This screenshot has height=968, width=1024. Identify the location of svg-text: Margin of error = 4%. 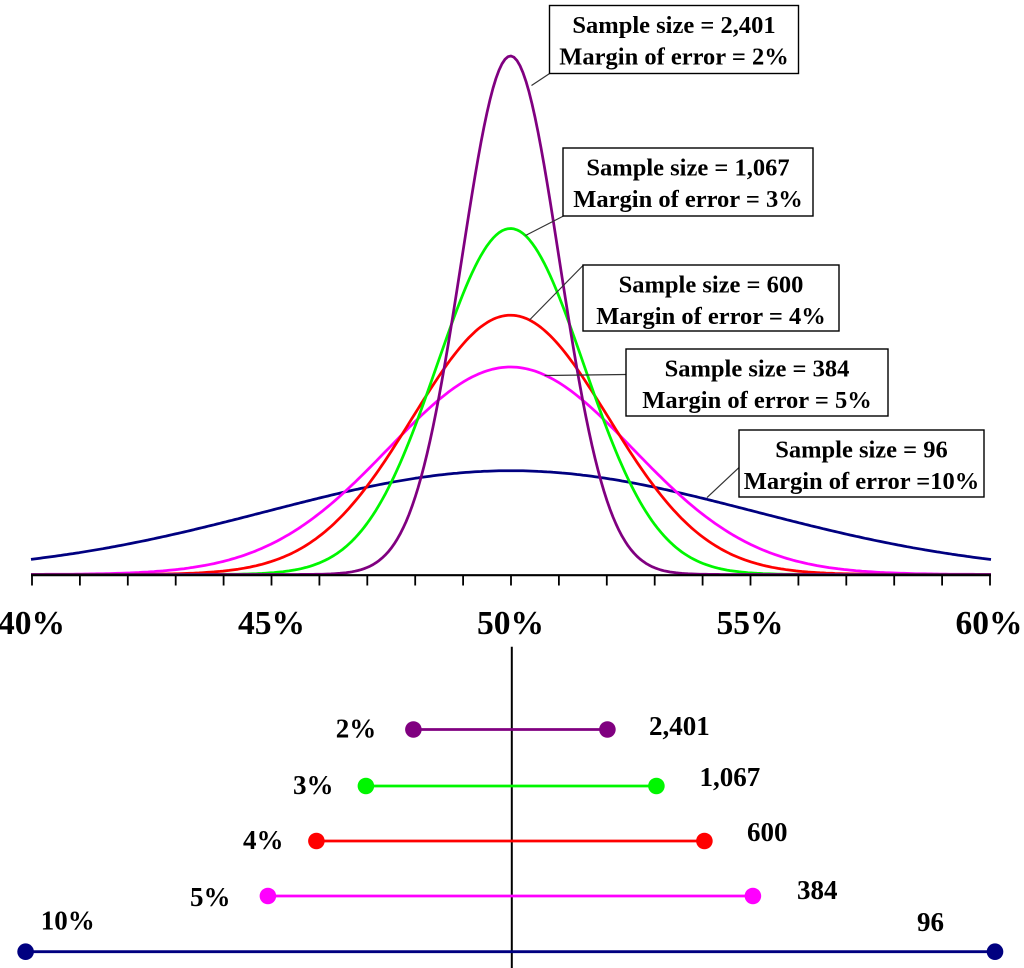
(710, 316).